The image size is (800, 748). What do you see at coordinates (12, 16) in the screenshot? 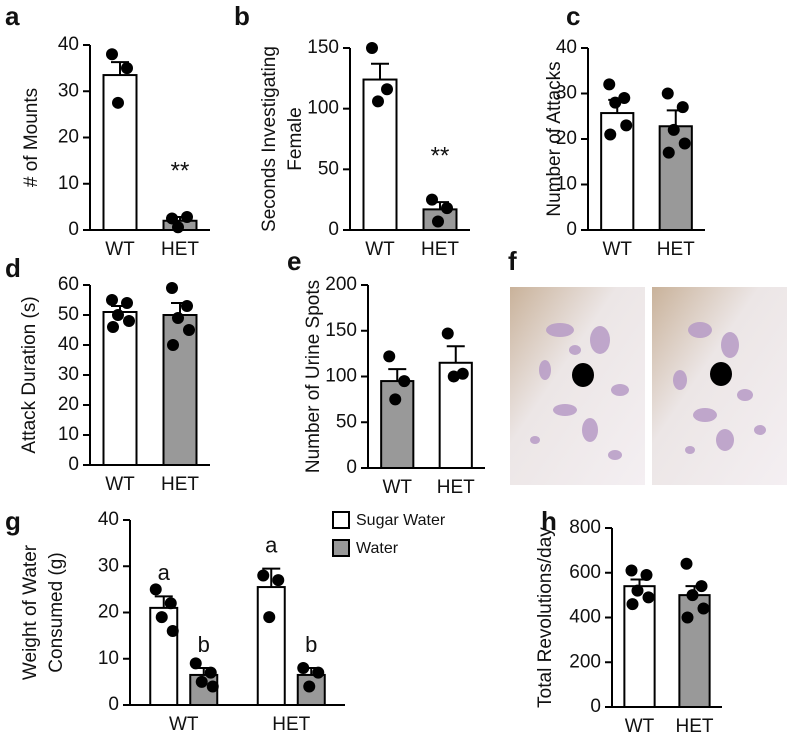
I see `panel-label: a` at bounding box center [12, 16].